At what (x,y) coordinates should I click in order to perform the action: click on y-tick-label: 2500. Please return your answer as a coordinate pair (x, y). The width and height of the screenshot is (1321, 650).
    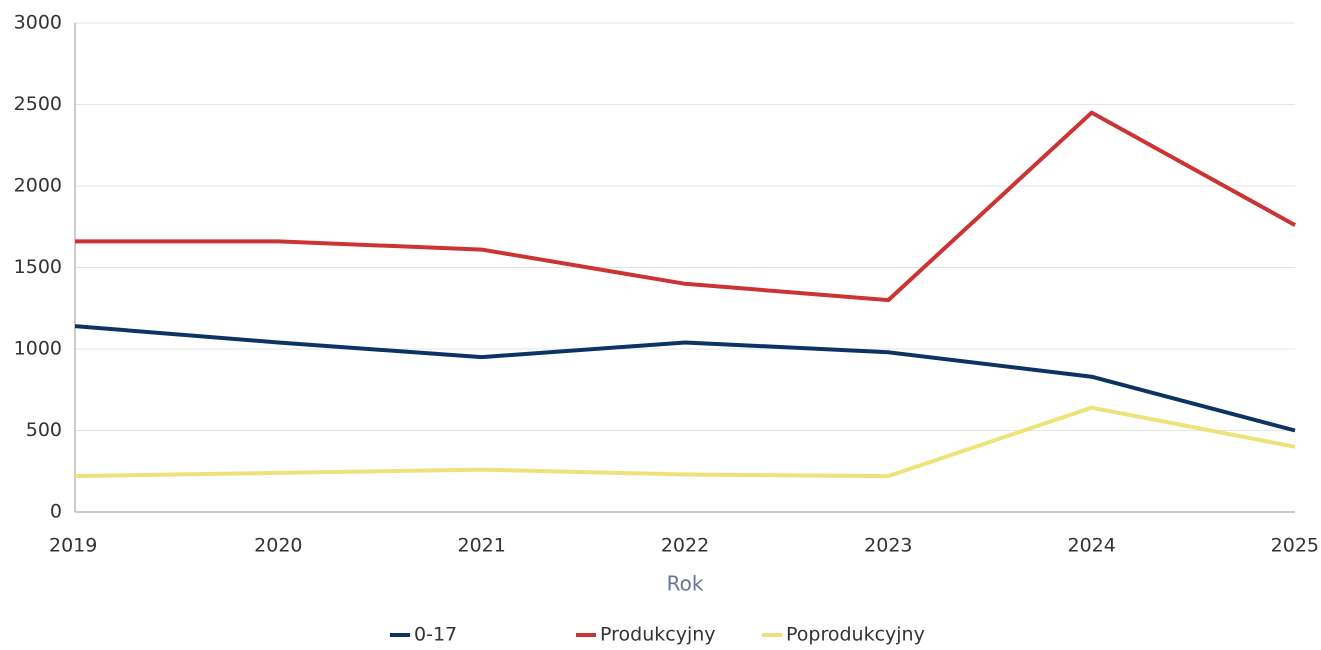
    Looking at the image, I should click on (38, 104).